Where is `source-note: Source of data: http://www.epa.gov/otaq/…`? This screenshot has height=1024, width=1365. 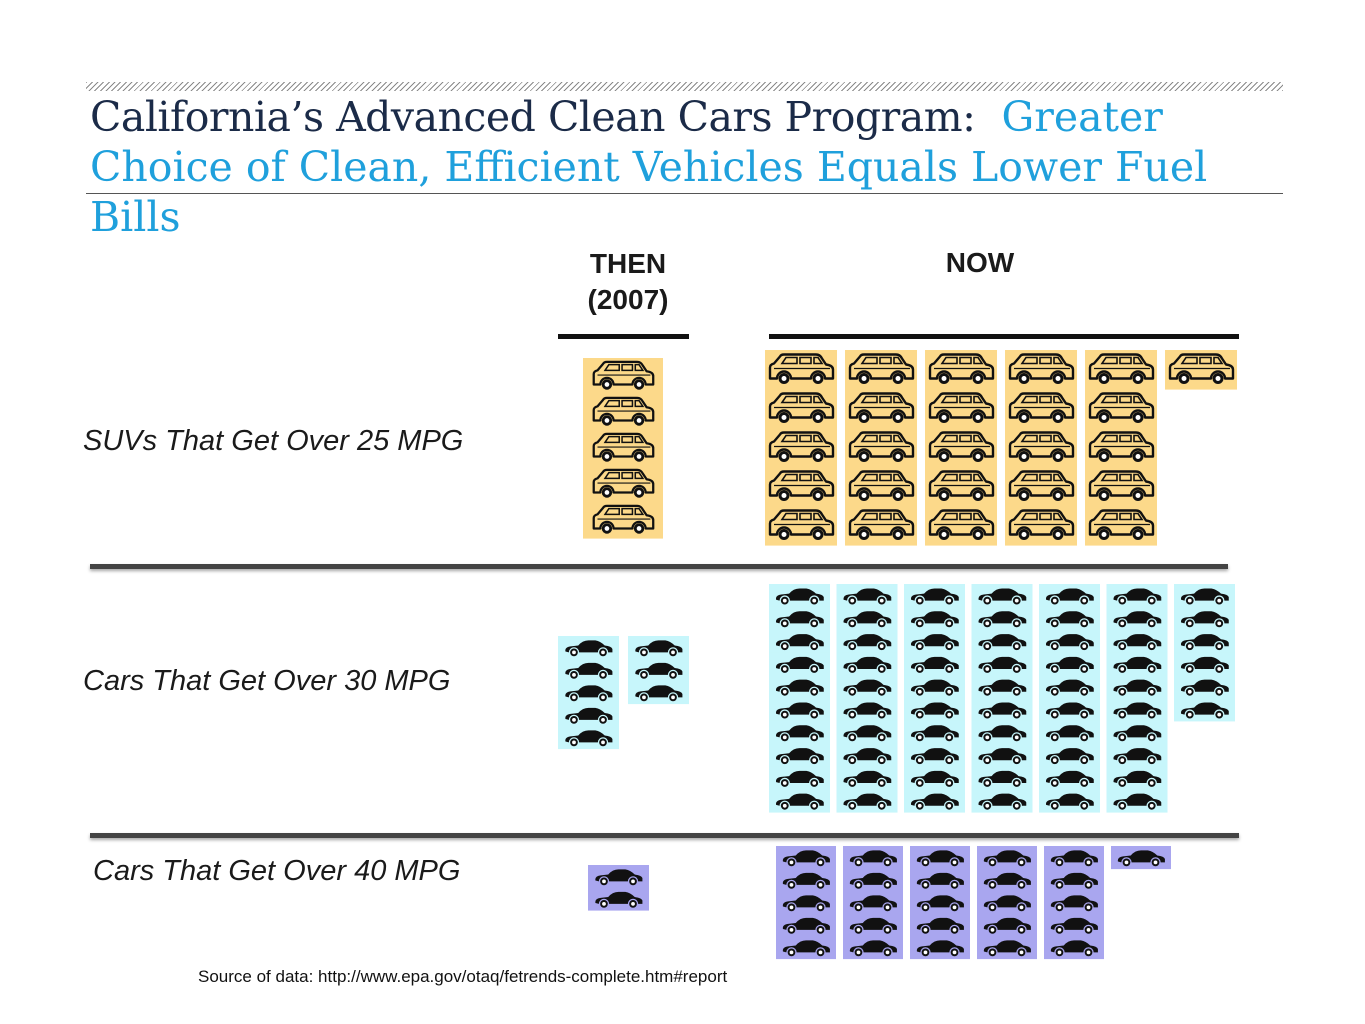 source-note: Source of data: http://www.epa.gov/otaq/… is located at coordinates (462, 977).